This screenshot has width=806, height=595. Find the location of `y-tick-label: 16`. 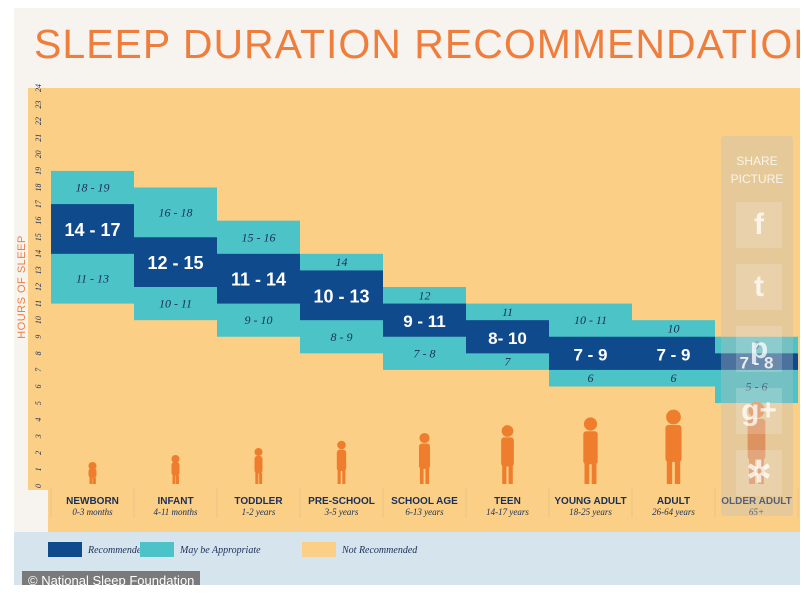

y-tick-label: 16 is located at coordinates (38, 221).